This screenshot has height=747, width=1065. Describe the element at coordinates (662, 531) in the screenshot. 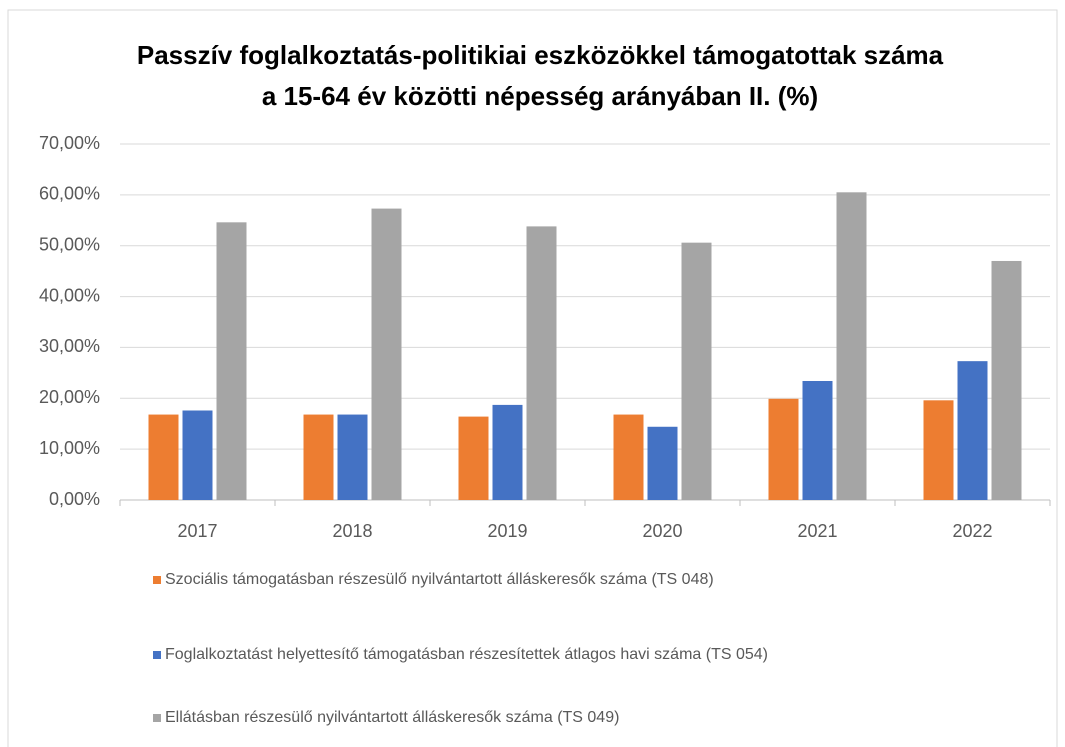

I see `x-tick-label: 2020` at that location.